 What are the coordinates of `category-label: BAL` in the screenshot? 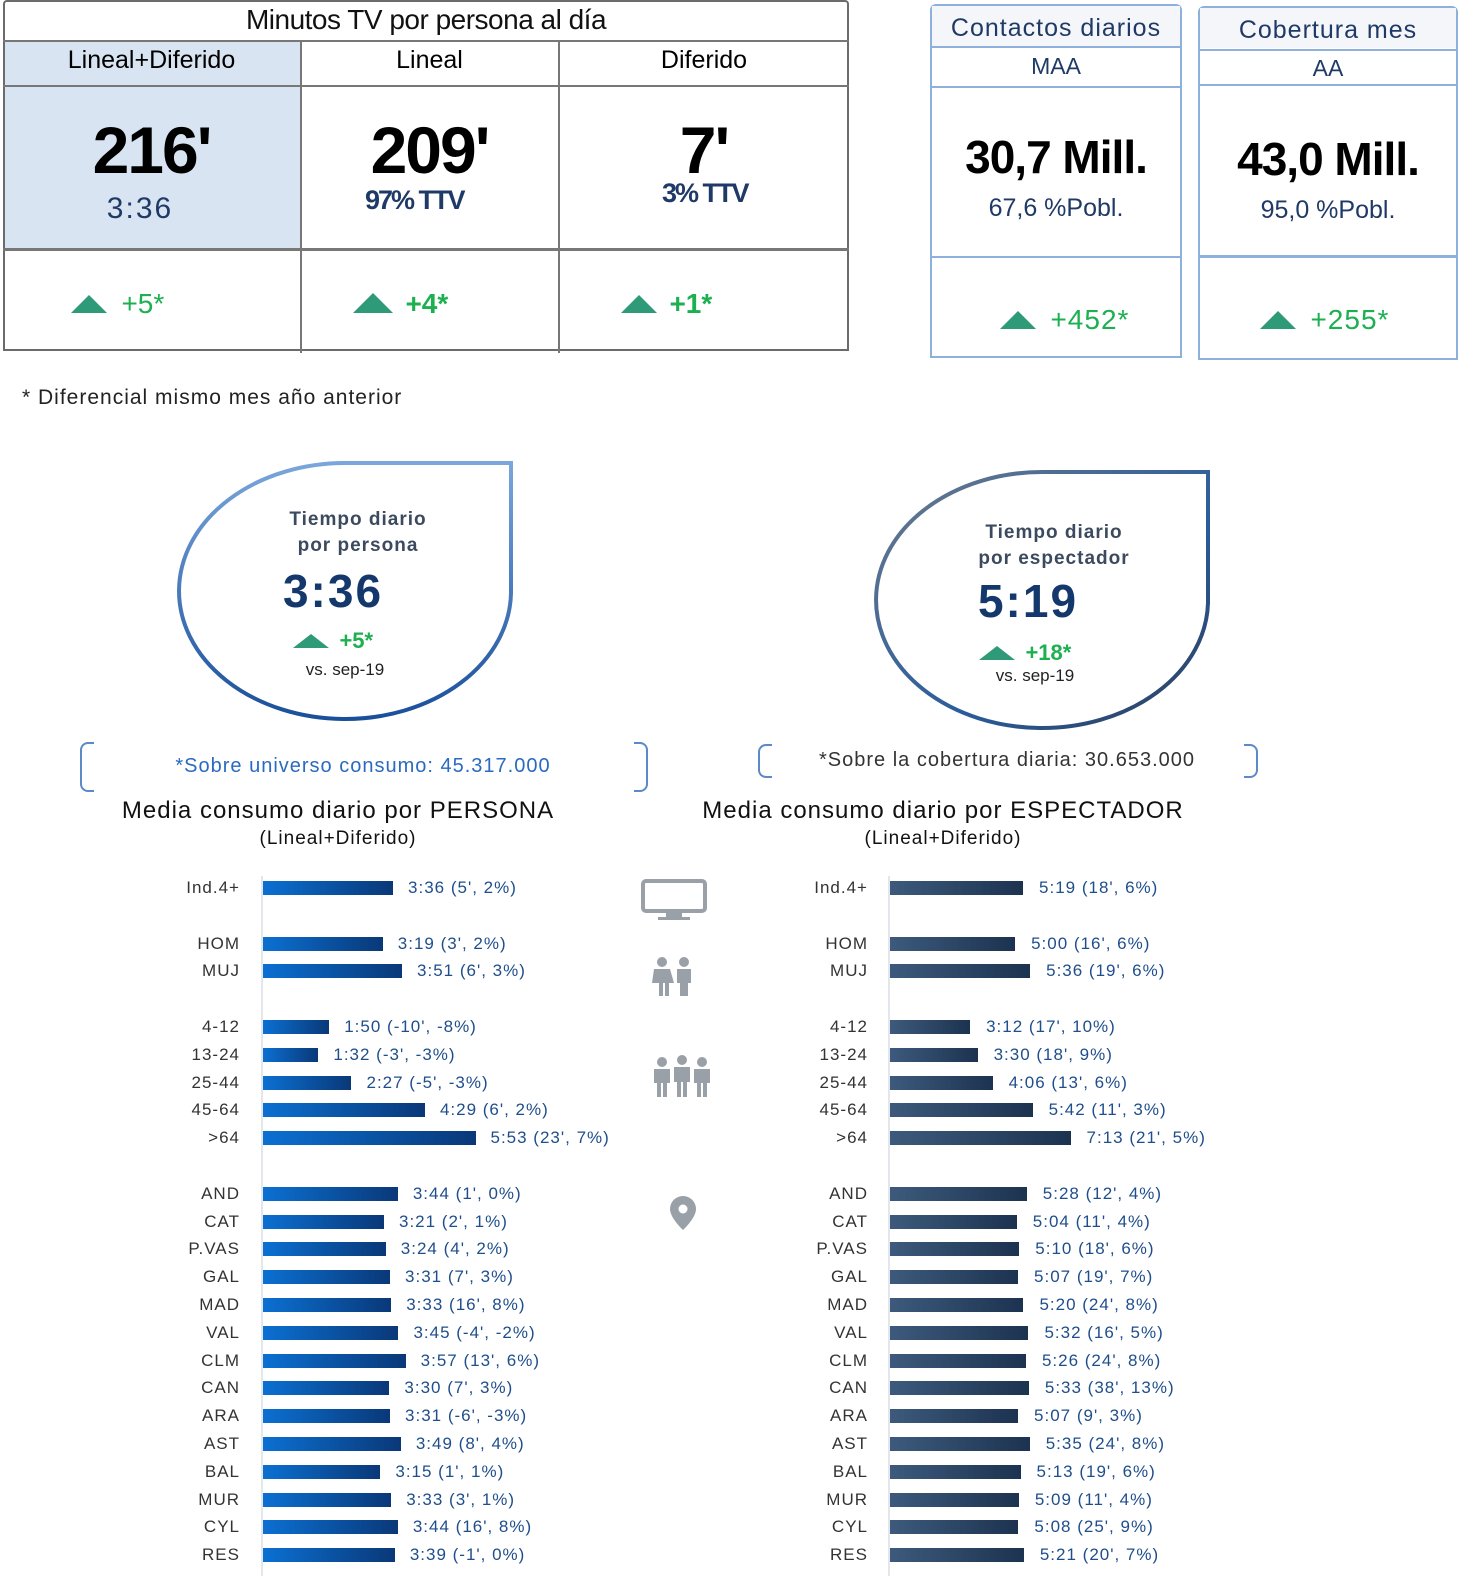 It's located at (222, 1471).